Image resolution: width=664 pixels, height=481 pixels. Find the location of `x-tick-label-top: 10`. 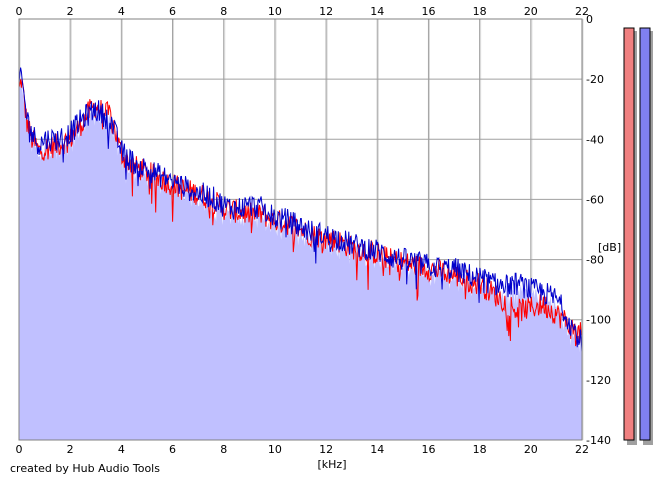

x-tick-label-top: 10 is located at coordinates (275, 11).